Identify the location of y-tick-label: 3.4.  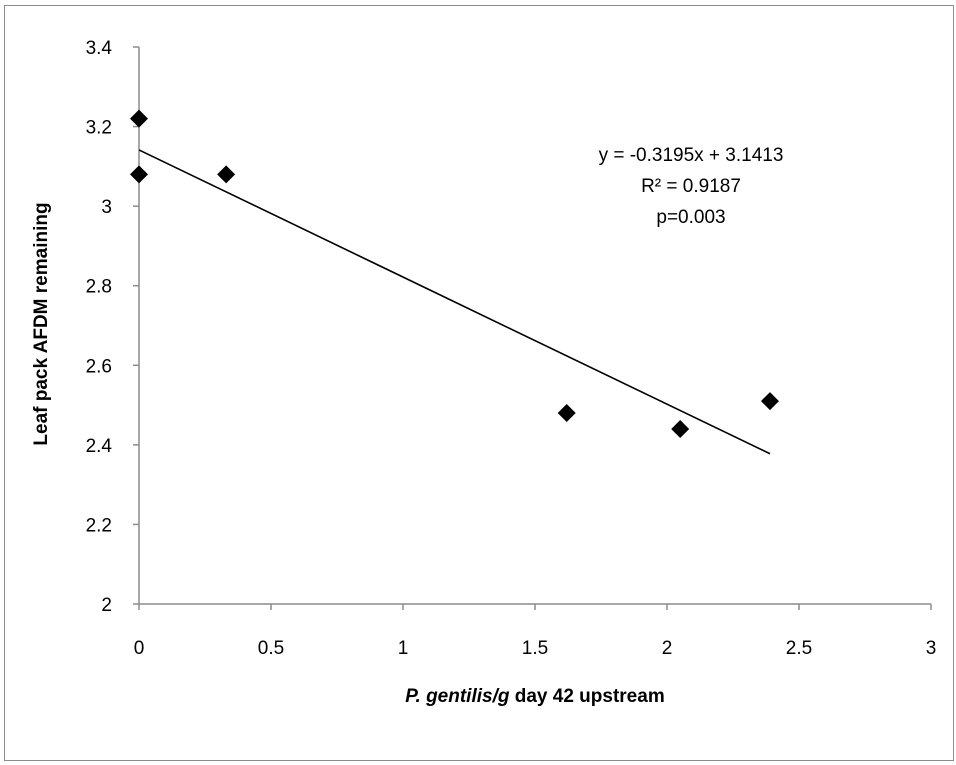
(99, 48).